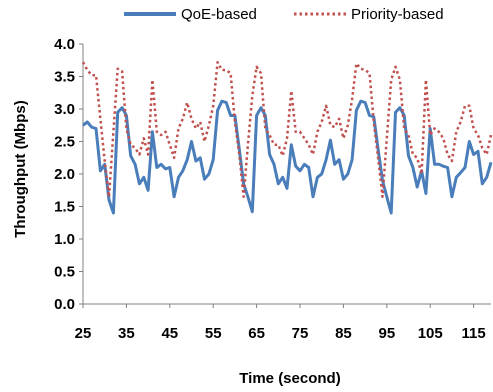 Image resolution: width=493 pixels, height=392 pixels. I want to click on x-tick-label: 85, so click(343, 333).